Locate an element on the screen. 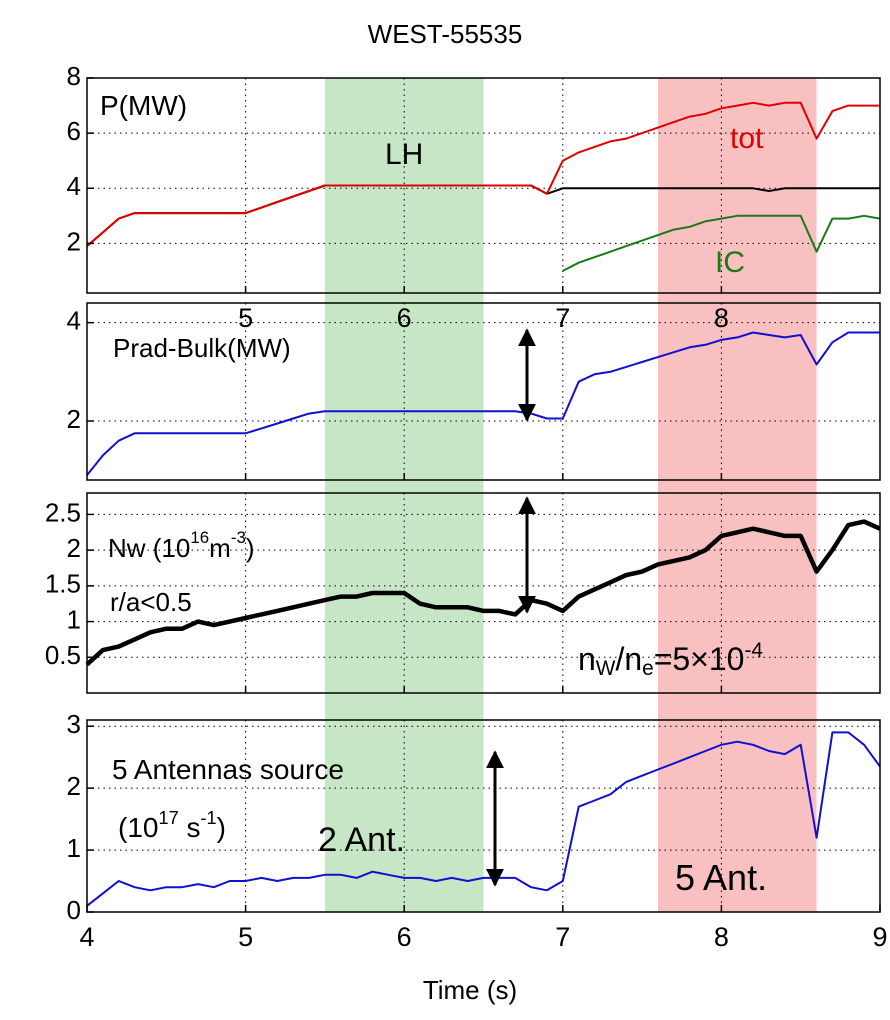 The height and width of the screenshot is (1020, 890). y-tick-label: 3 is located at coordinates (74, 724).